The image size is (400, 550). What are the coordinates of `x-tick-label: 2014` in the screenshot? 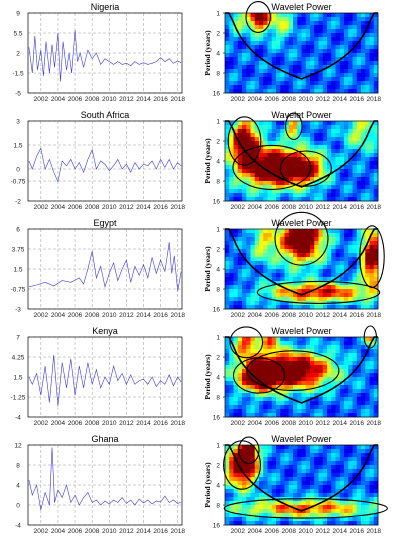 It's located at (143, 423).